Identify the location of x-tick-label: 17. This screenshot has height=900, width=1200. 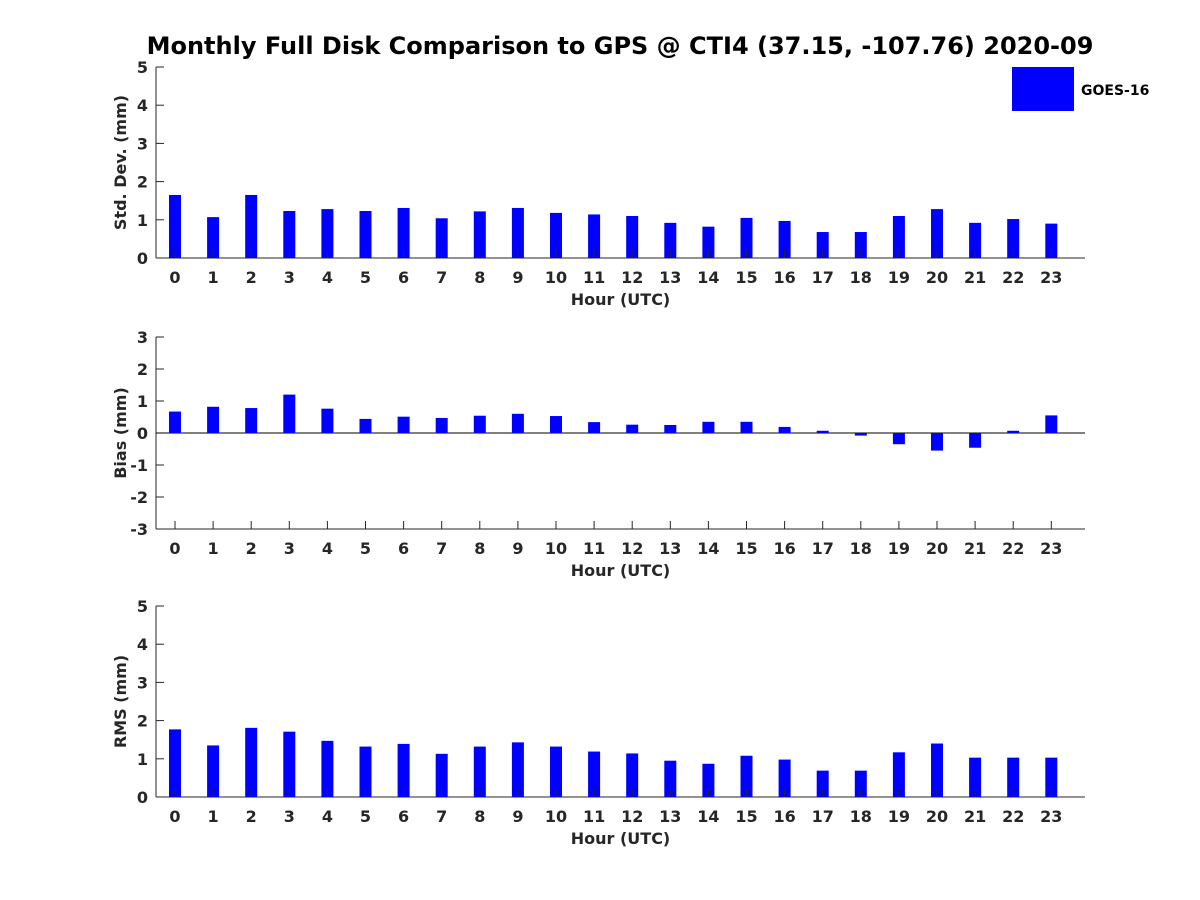
(823, 816).